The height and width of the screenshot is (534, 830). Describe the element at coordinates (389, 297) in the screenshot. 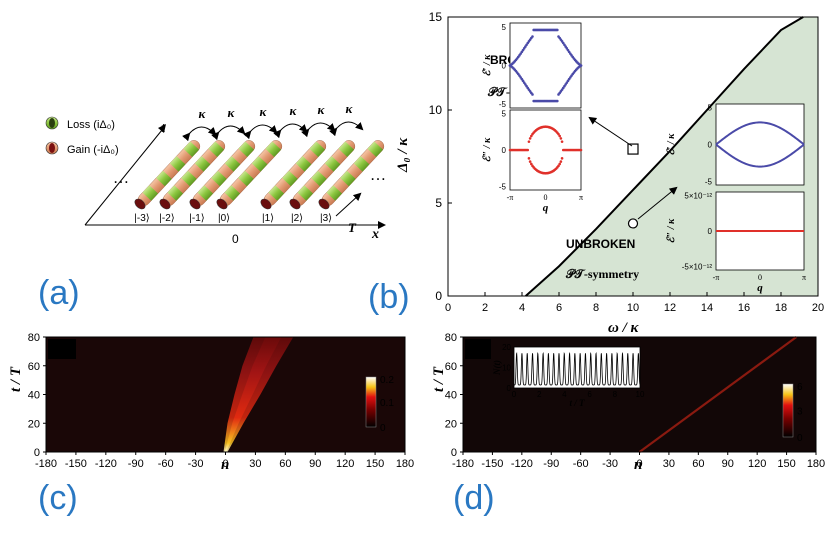

I see `panel-label-b: (b)` at that location.